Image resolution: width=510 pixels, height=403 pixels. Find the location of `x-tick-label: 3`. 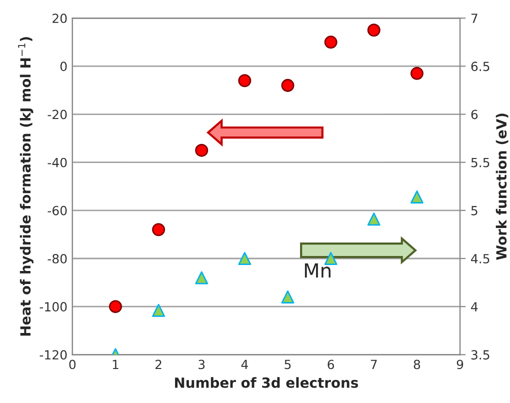

x-tick-label: 3 is located at coordinates (201, 365).